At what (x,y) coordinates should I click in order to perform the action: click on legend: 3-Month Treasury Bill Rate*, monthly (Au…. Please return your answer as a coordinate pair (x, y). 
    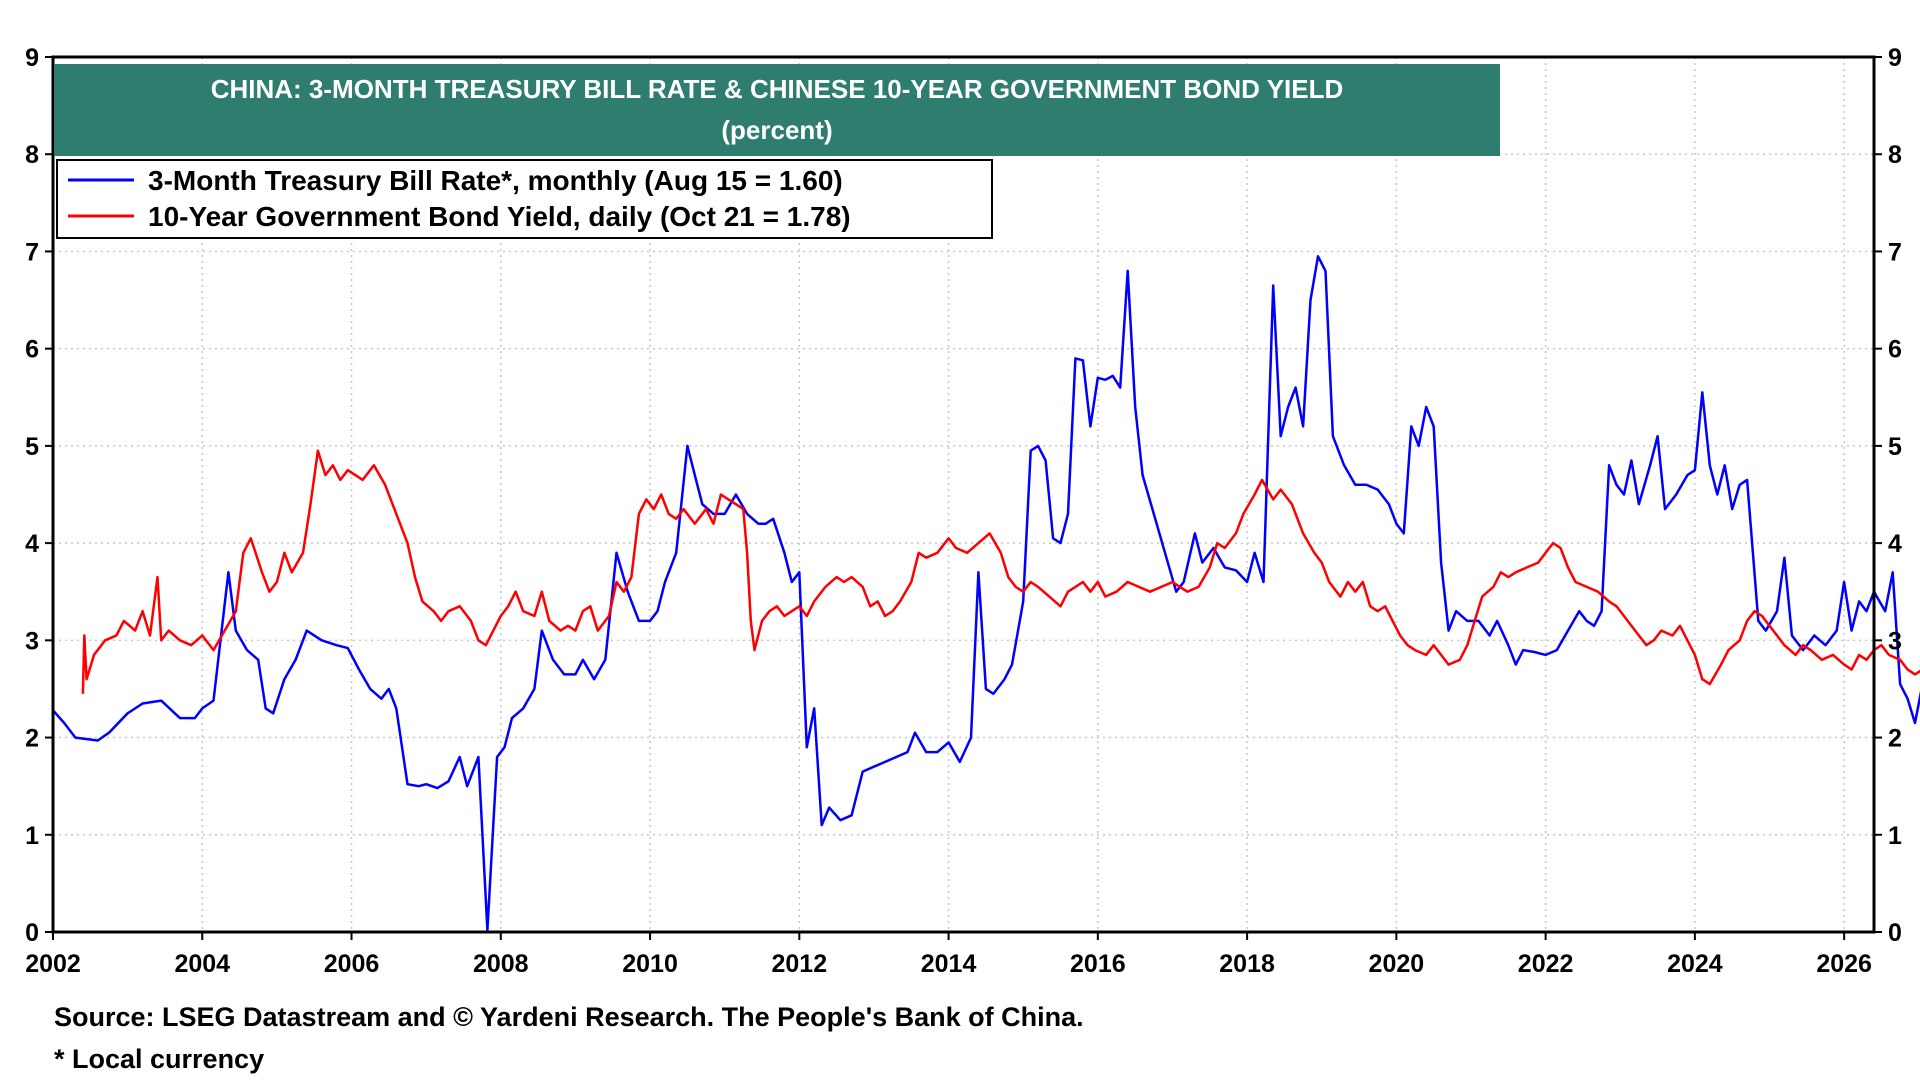
    Looking at the image, I should click on (524, 199).